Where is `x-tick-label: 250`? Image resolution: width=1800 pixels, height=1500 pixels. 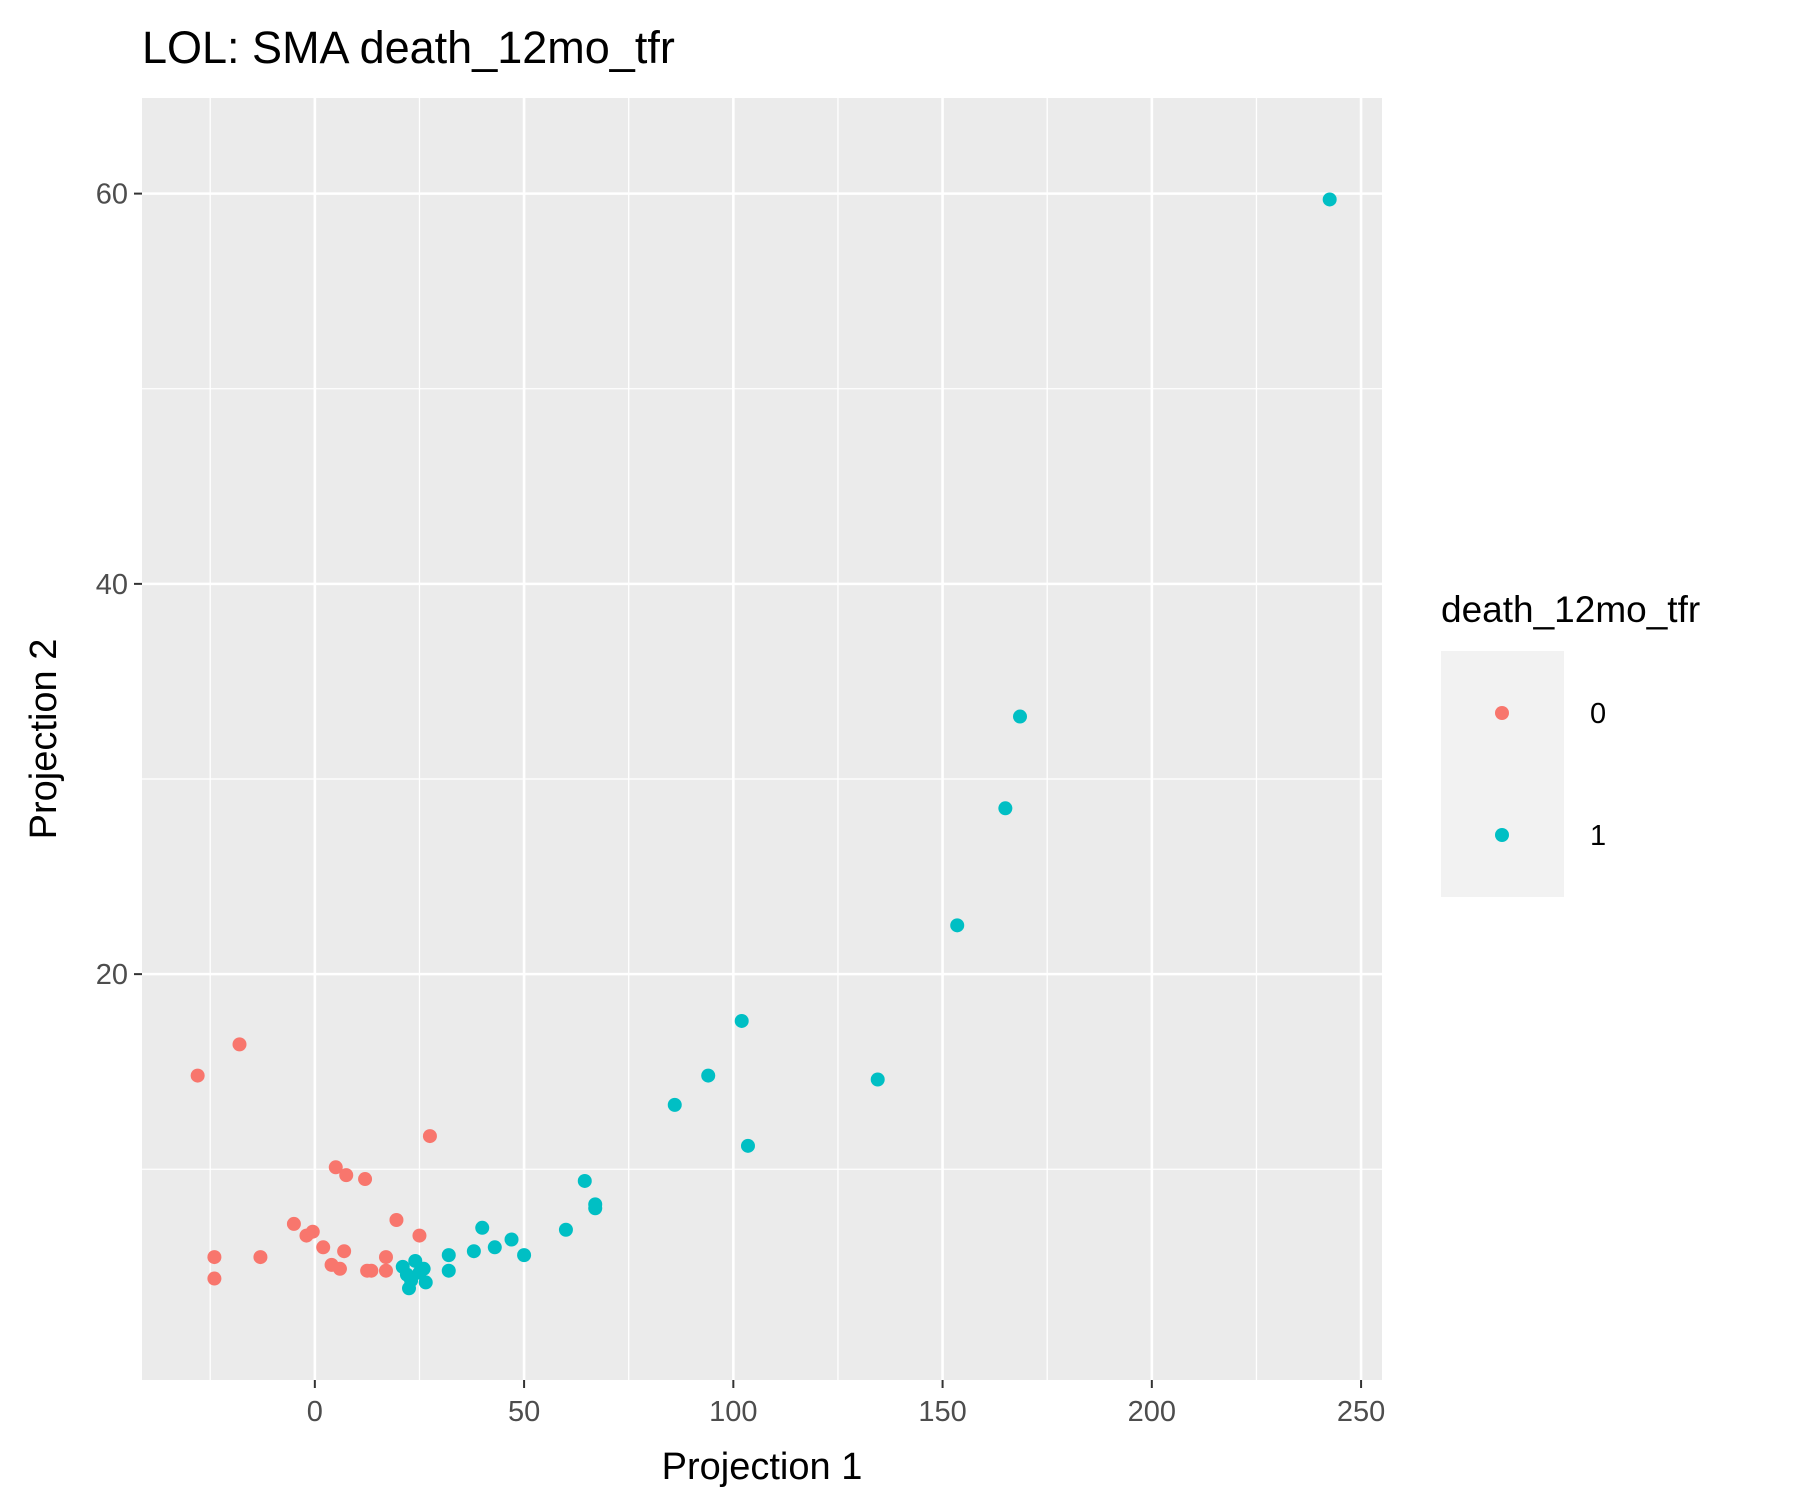 x-tick-label: 250 is located at coordinates (1361, 1412).